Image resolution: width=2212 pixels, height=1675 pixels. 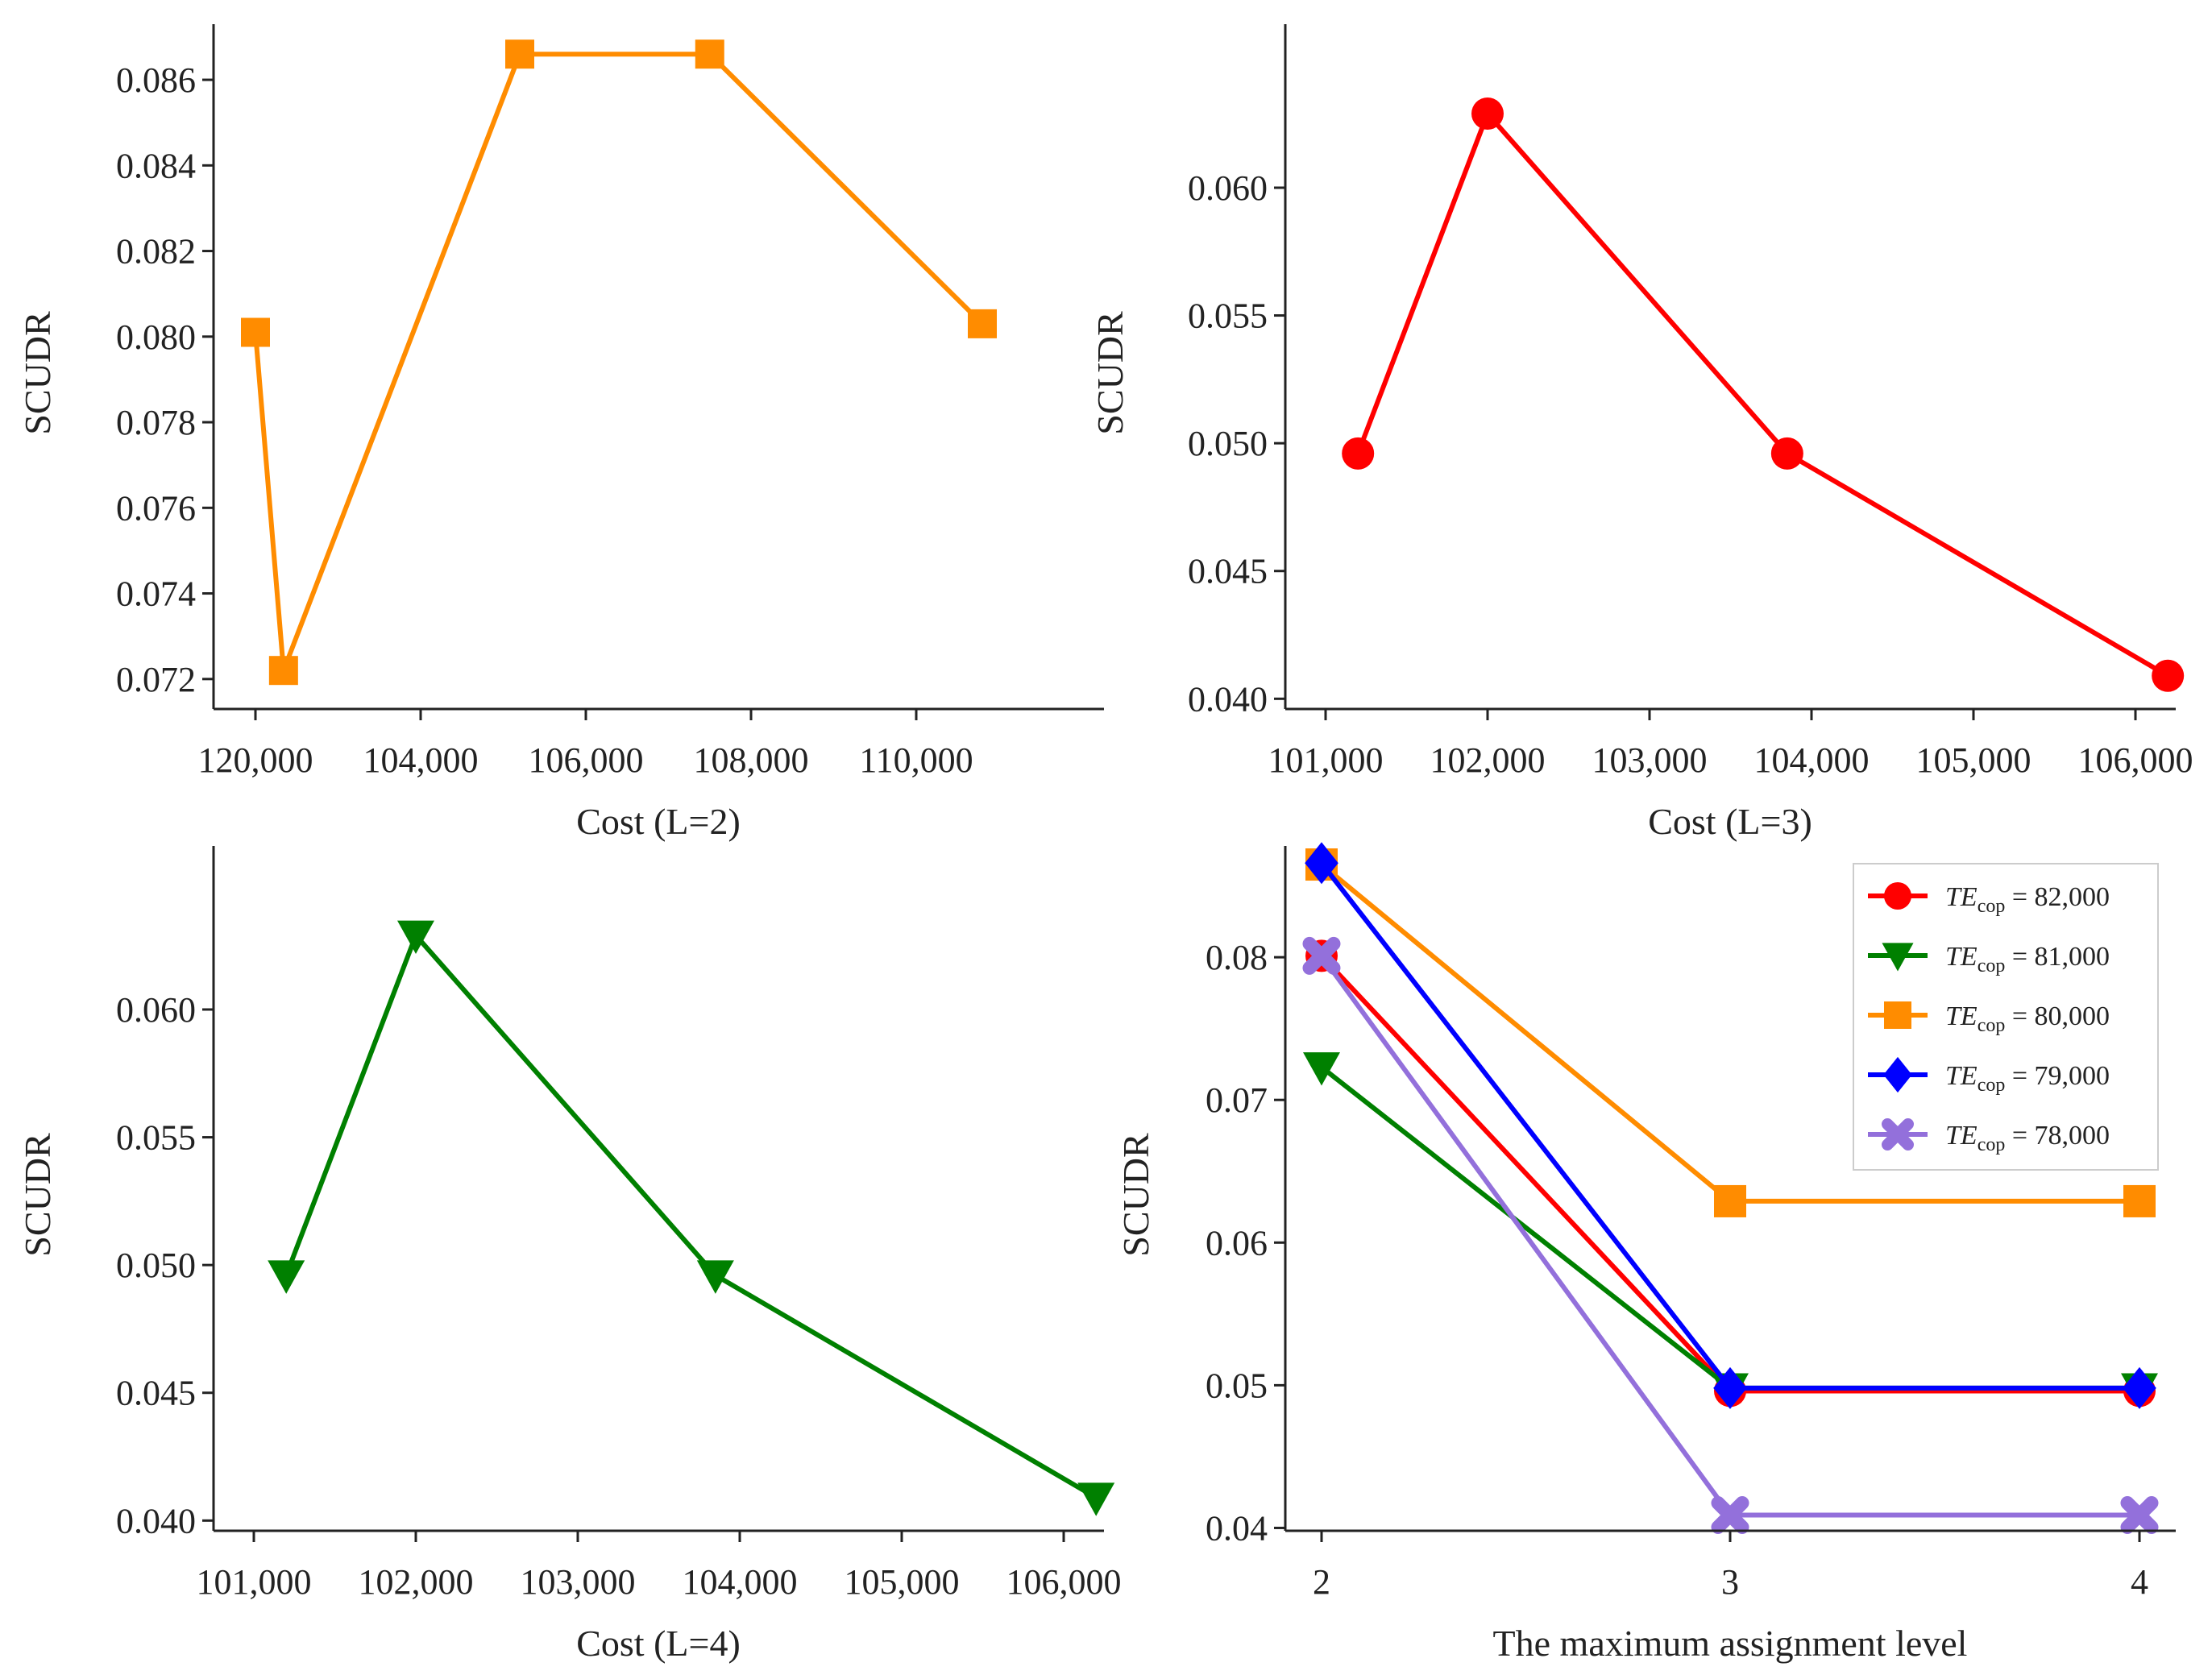 What do you see at coordinates (1228, 571) in the screenshot?
I see `y-tick-label: 0.045` at bounding box center [1228, 571].